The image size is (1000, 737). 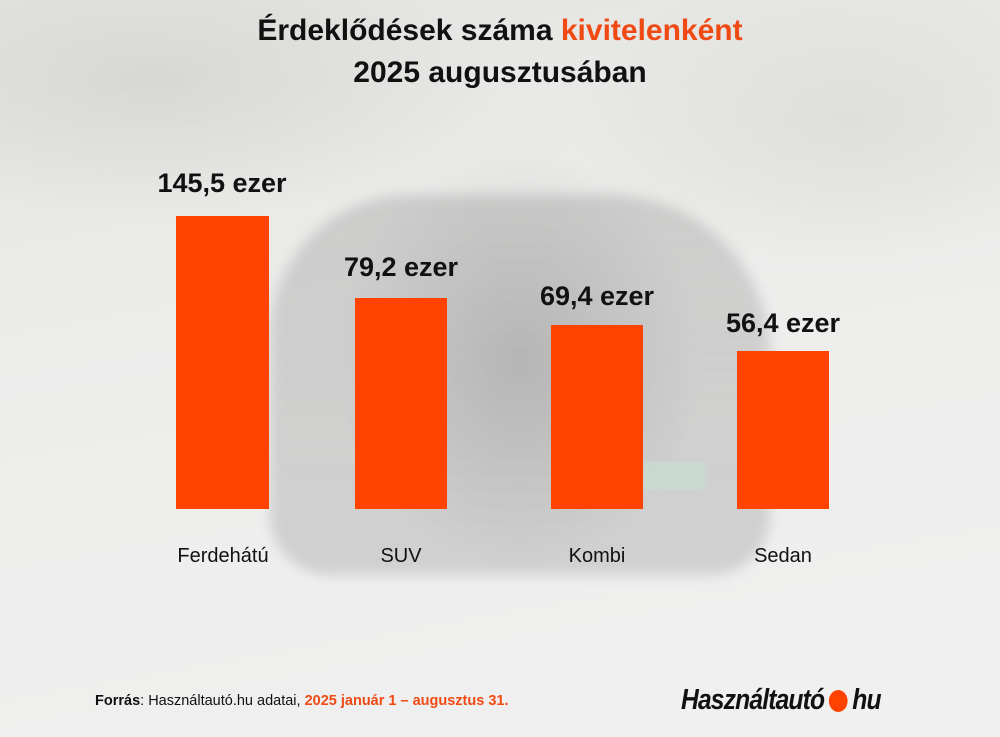 What do you see at coordinates (223, 556) in the screenshot?
I see `category-label: Ferdehátú` at bounding box center [223, 556].